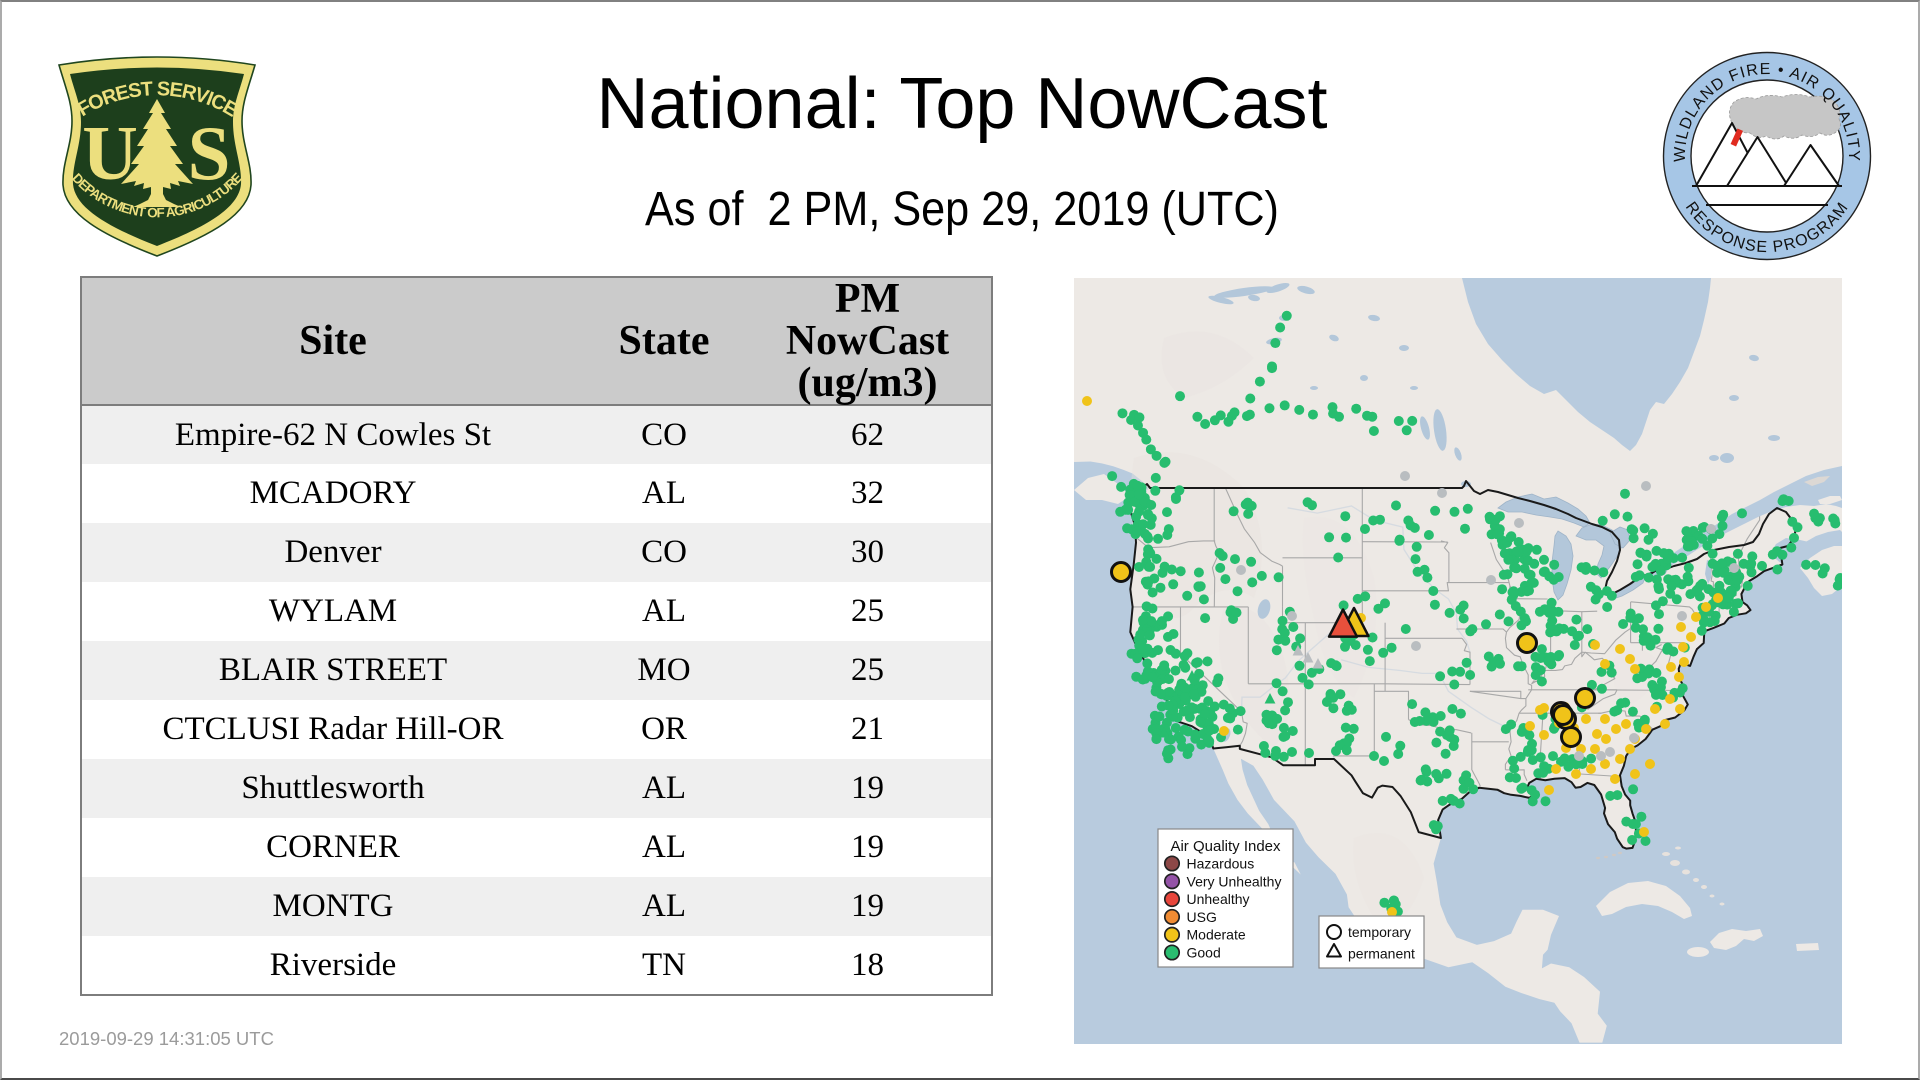 This screenshot has height=1080, width=1920. I want to click on svg-text: permanent, so click(1381, 954).